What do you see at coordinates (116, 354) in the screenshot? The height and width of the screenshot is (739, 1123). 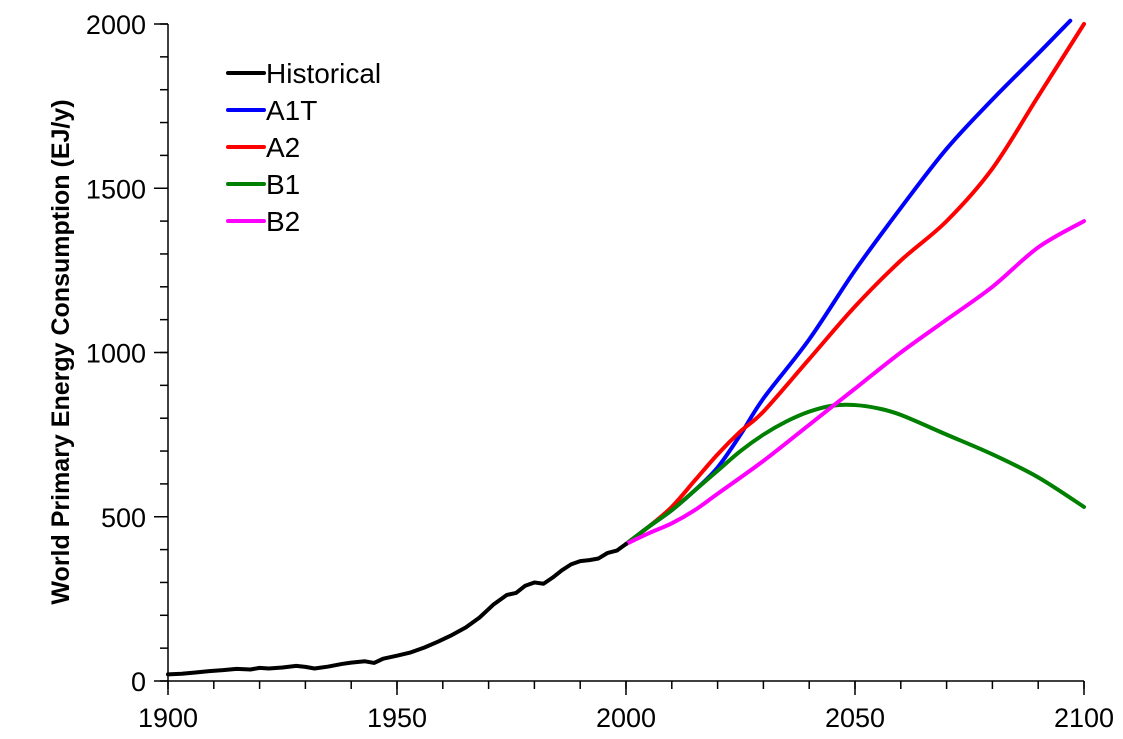 I see `y-tick-label: 1000` at bounding box center [116, 354].